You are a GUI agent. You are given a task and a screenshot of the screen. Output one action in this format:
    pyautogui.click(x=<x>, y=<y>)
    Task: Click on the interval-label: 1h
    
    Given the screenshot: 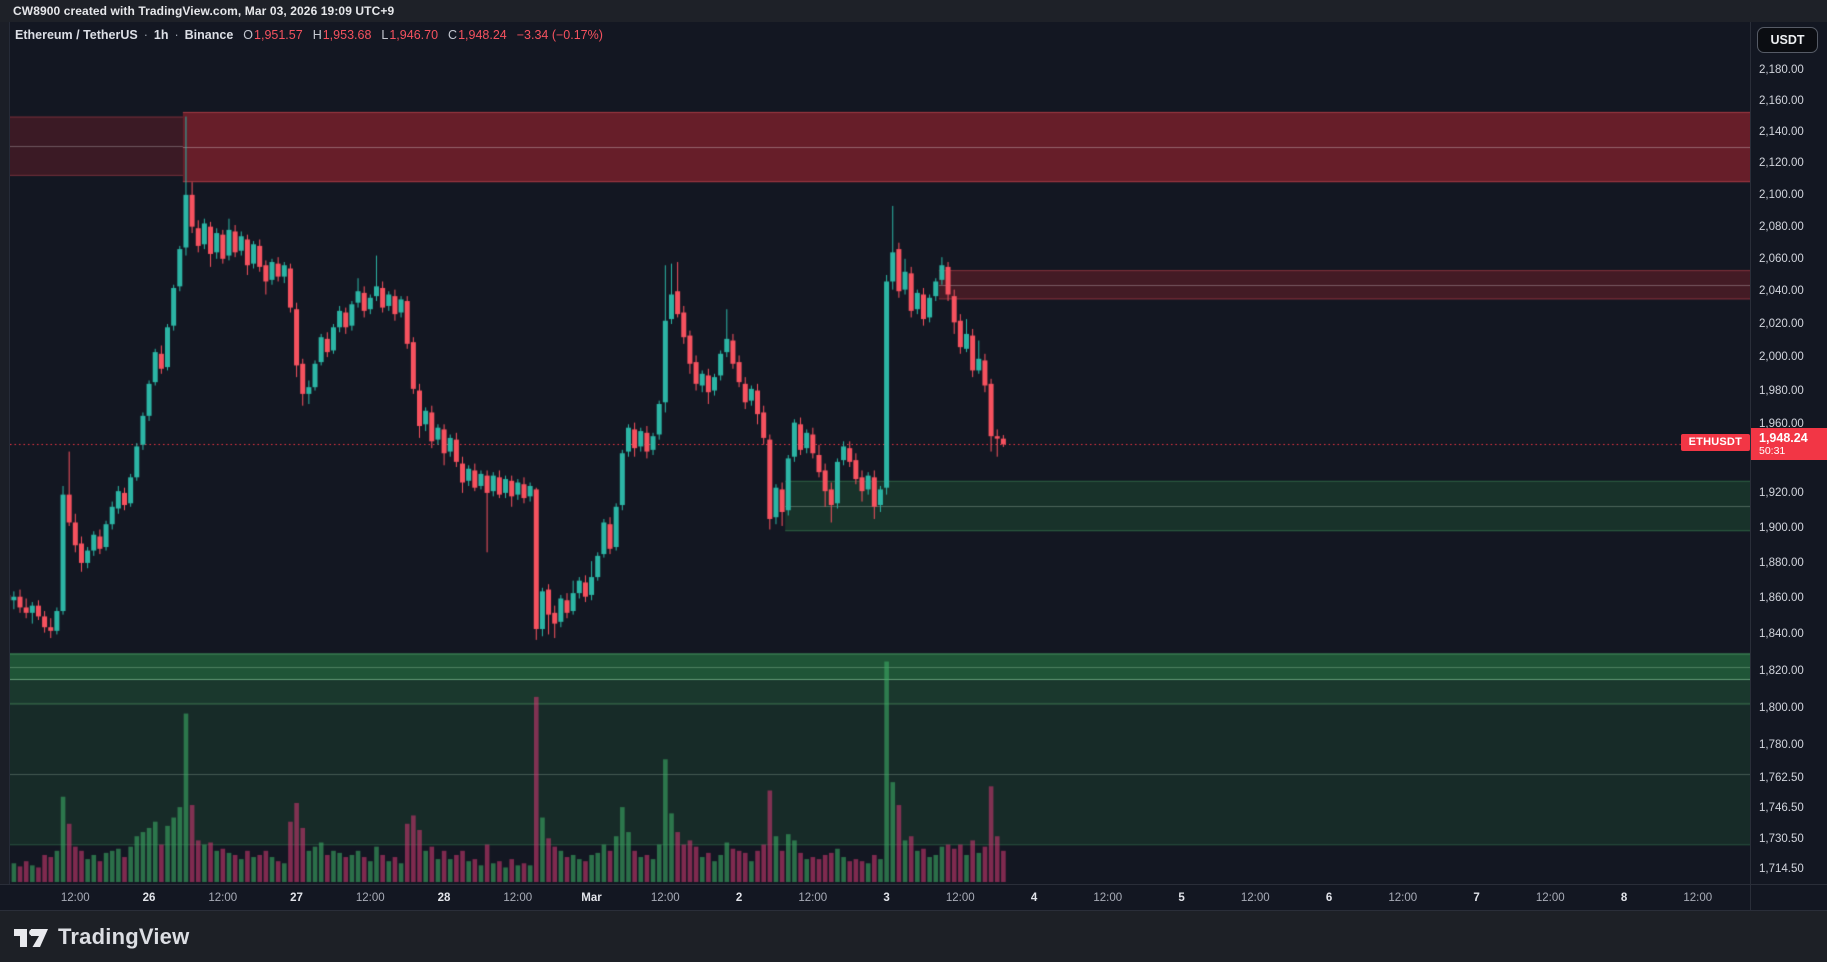 What is the action you would take?
    pyautogui.click(x=161, y=35)
    